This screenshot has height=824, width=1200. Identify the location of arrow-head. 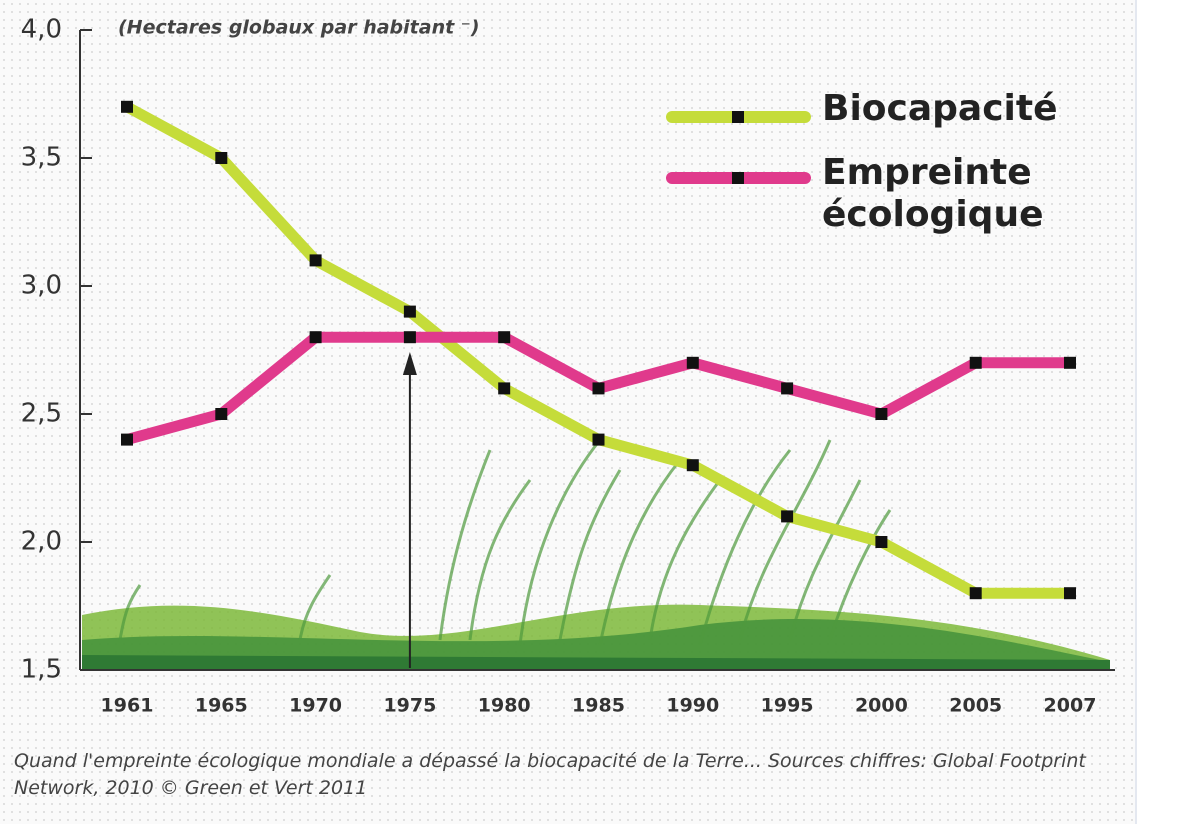
(409, 363).